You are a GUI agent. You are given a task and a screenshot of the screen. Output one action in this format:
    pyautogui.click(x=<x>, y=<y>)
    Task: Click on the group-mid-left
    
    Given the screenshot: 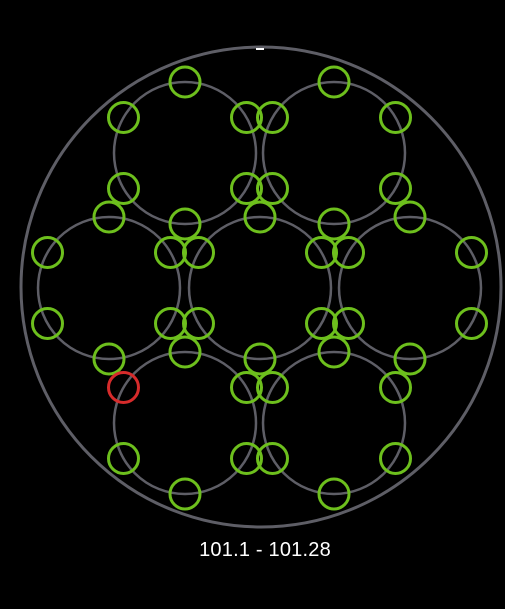 What is the action you would take?
    pyautogui.click(x=109, y=288)
    